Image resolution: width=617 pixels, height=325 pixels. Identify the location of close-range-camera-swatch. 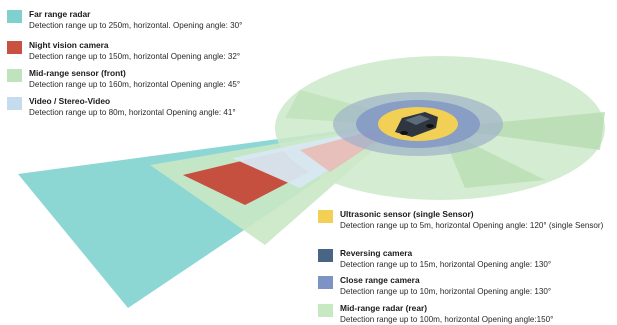
(325, 282).